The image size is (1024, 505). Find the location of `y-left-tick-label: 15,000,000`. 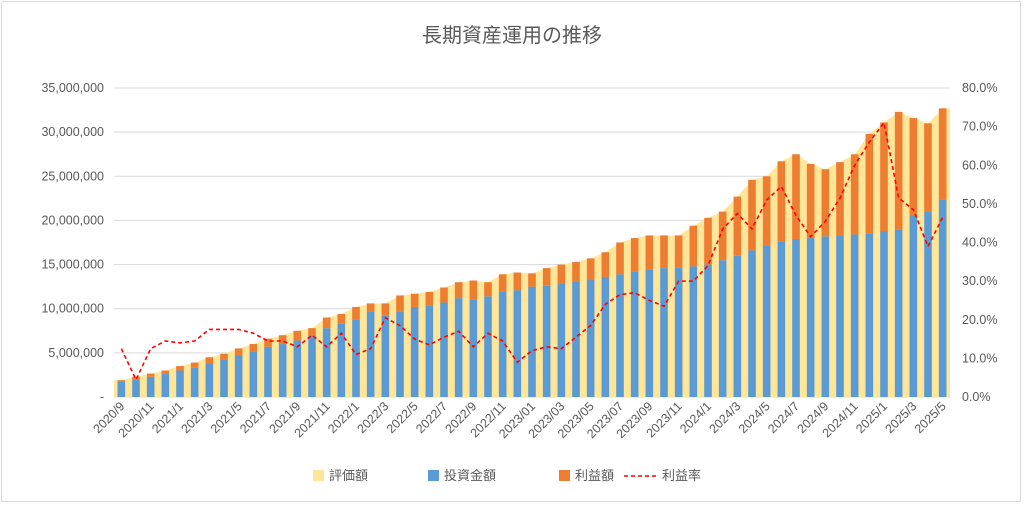

y-left-tick-label: 15,000,000 is located at coordinates (72, 265).